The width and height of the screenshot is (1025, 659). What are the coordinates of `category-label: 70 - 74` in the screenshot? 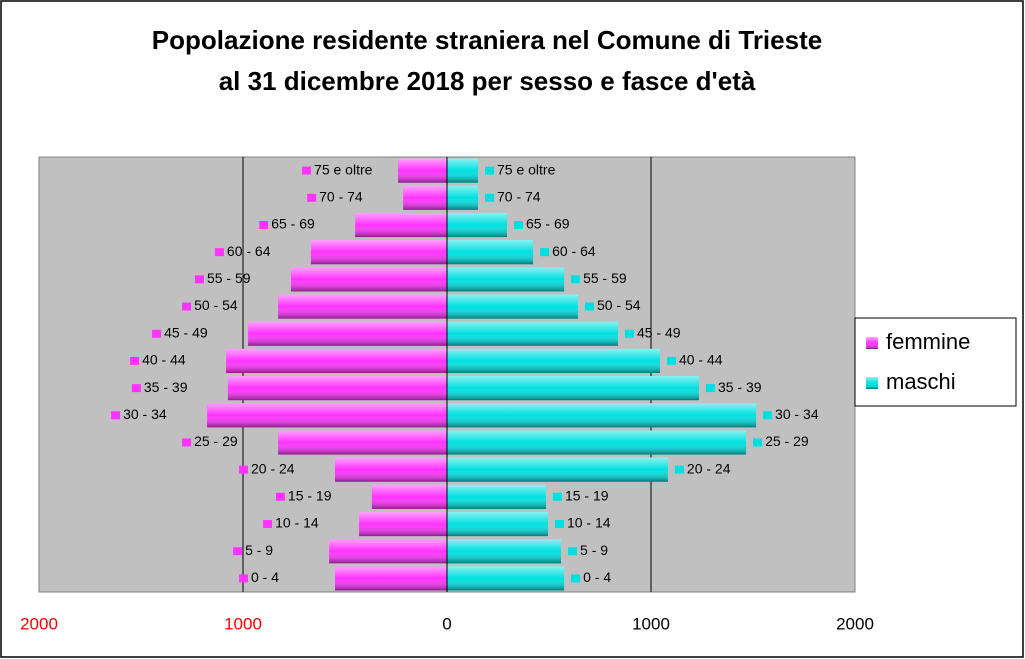 It's located at (519, 196).